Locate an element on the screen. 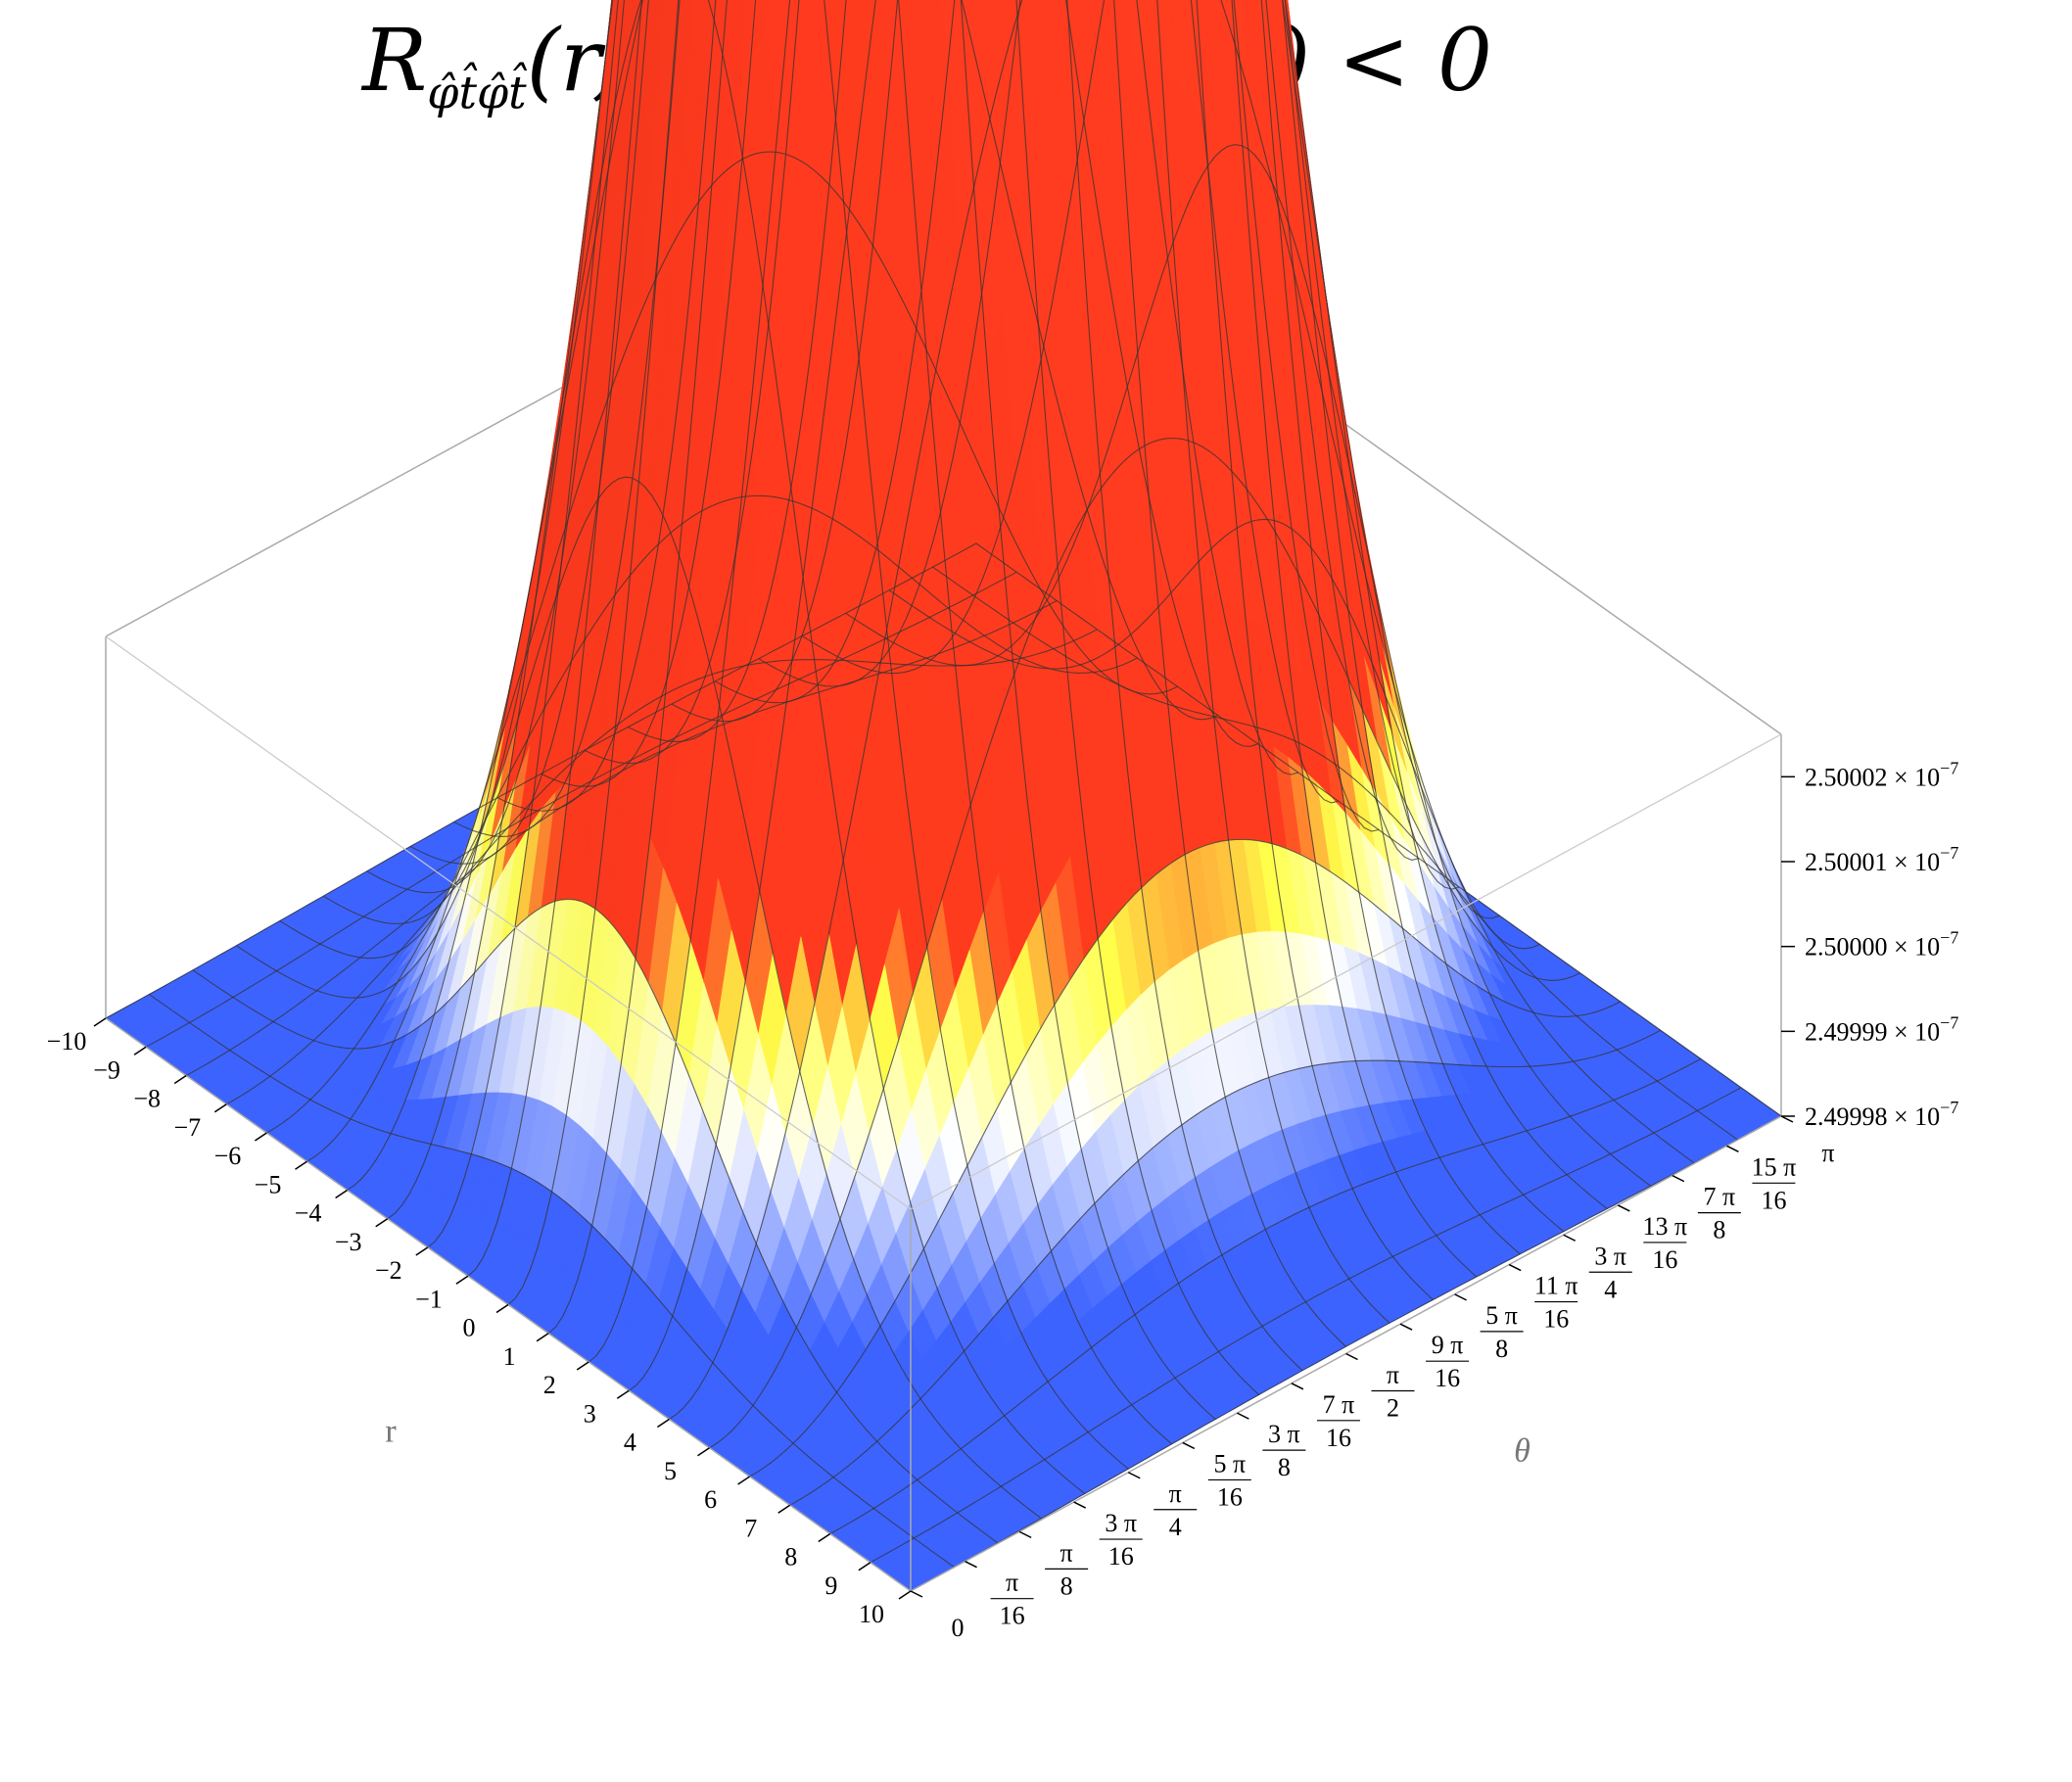 Image resolution: width=2072 pixels, height=1782 pixels. r-tick-label: −6 is located at coordinates (228, 1156).